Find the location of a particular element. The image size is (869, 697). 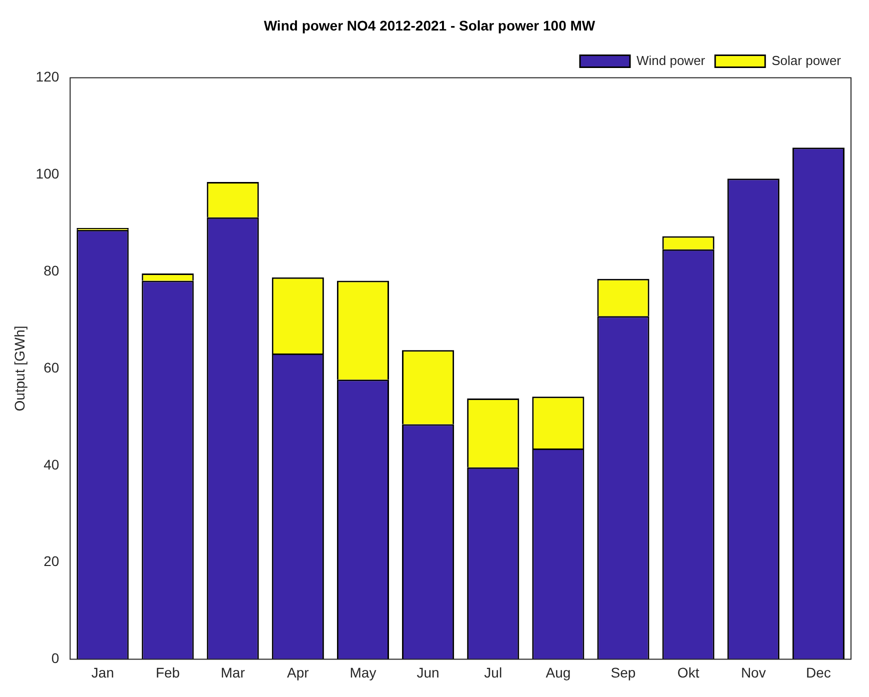

x-tick-label: Mar is located at coordinates (233, 672).